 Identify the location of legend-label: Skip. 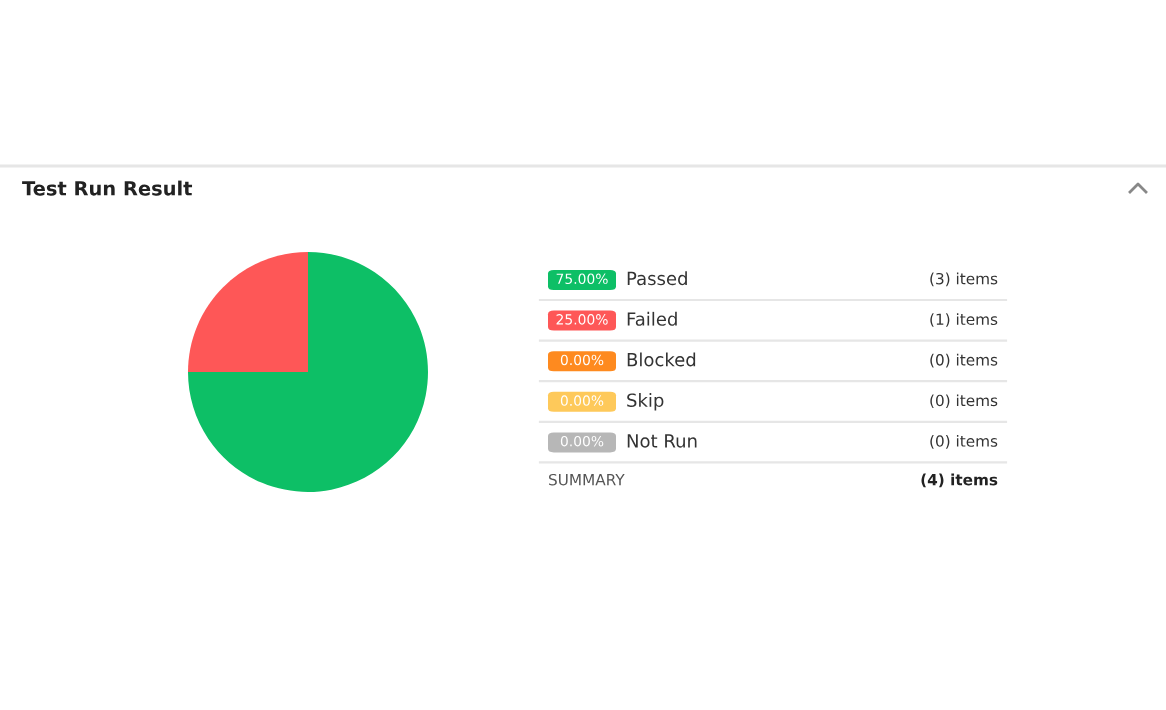
(645, 402).